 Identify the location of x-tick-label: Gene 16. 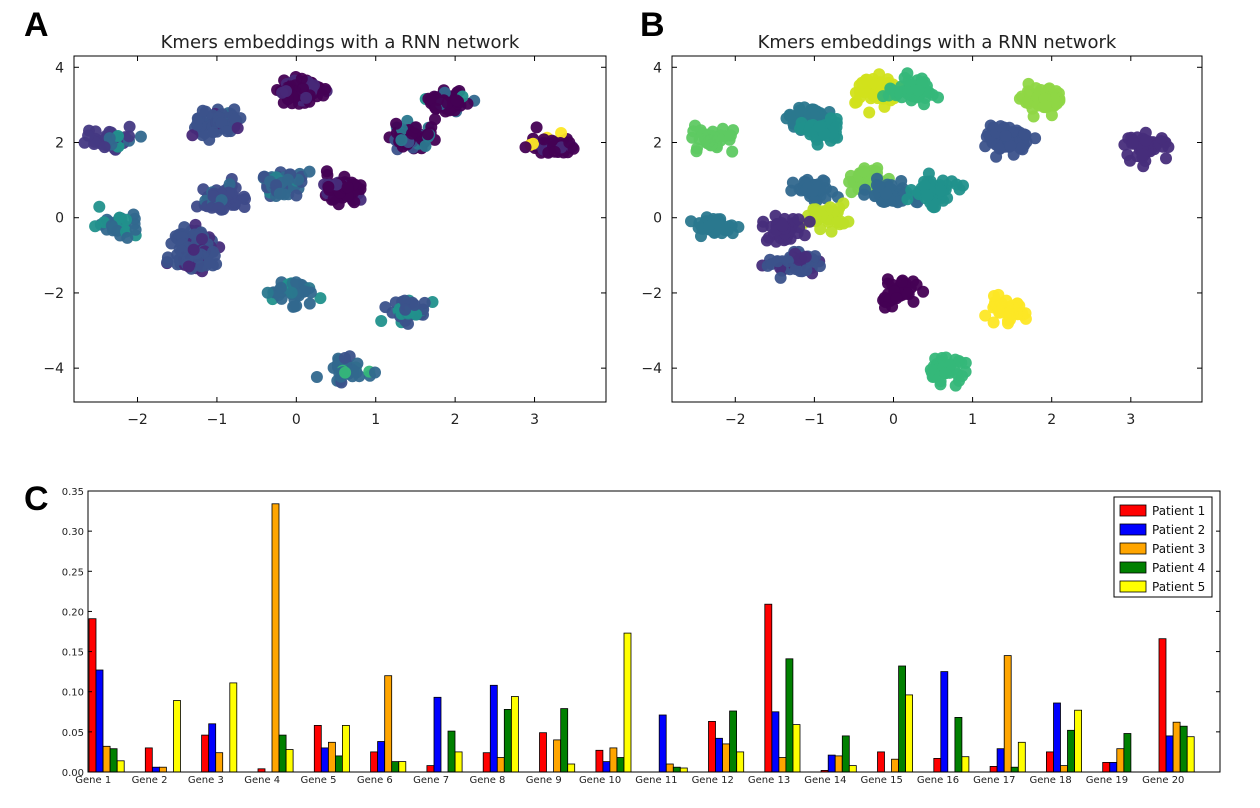
(938, 780).